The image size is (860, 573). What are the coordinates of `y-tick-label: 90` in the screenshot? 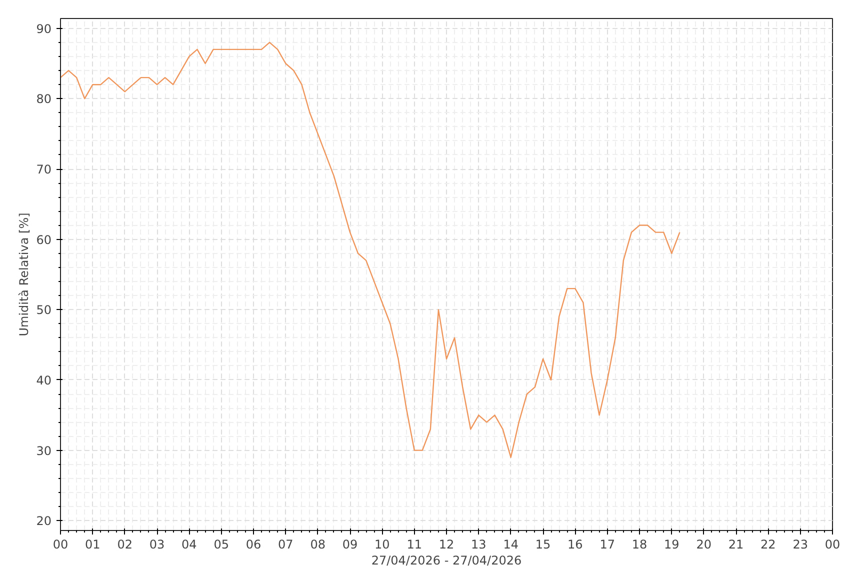 It's located at (44, 29).